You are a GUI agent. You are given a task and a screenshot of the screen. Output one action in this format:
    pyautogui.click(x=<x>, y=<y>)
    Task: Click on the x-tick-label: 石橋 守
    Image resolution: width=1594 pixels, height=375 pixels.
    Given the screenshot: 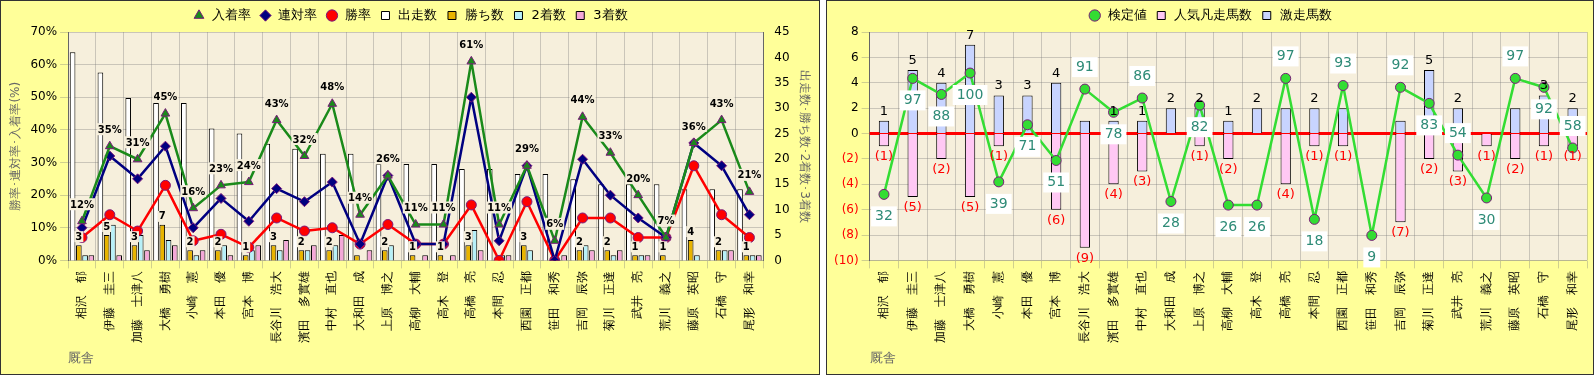 What is the action you would take?
    pyautogui.click(x=1543, y=295)
    